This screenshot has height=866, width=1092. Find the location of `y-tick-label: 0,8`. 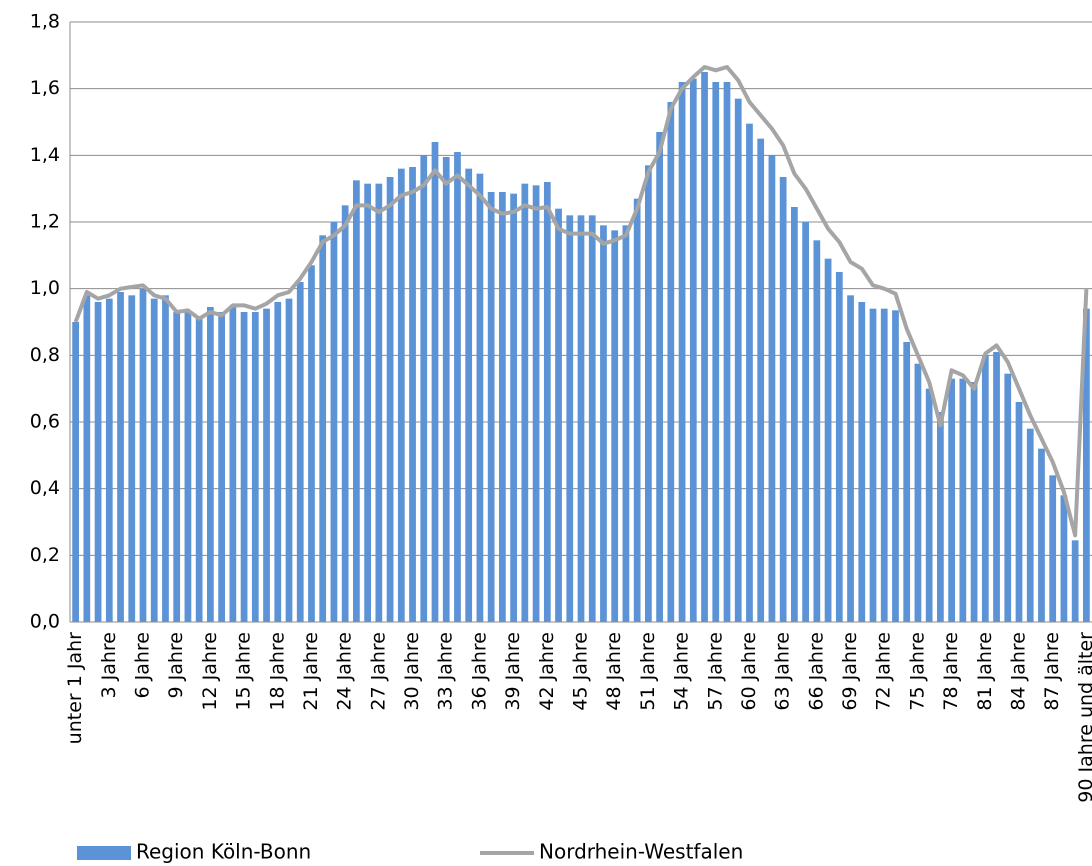

y-tick-label: 0,8 is located at coordinates (45, 355).